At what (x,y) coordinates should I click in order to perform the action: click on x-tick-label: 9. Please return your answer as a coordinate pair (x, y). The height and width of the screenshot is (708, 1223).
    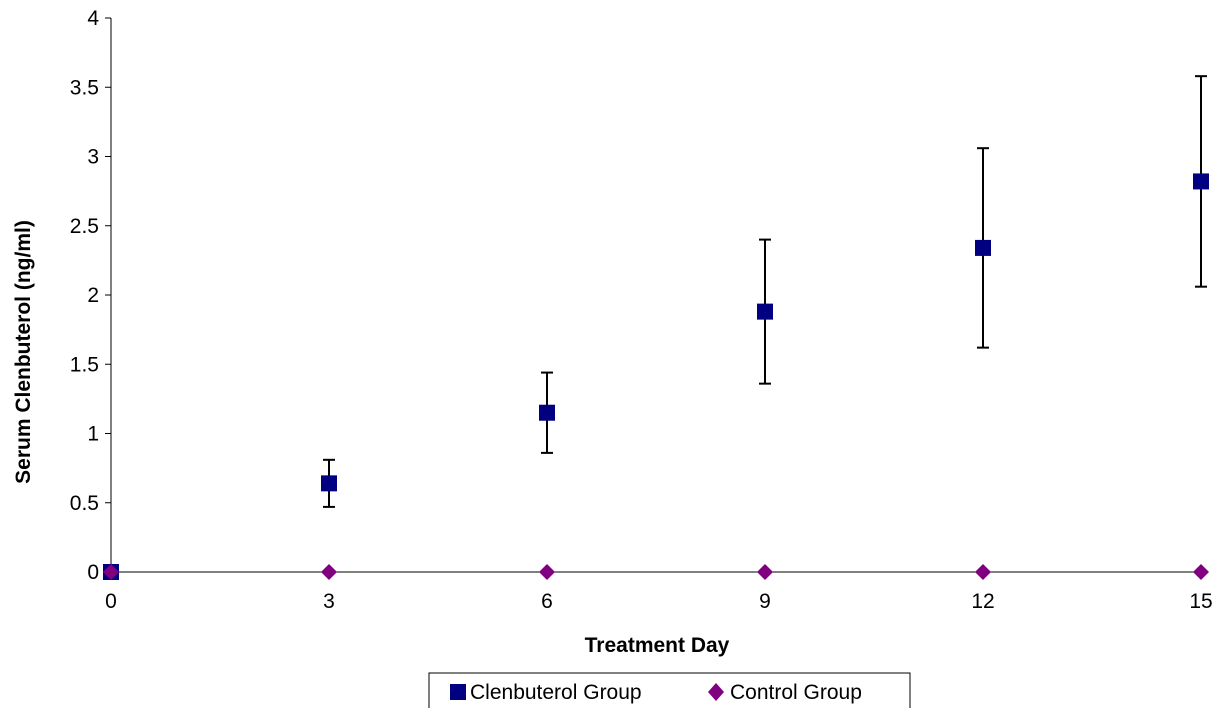
    Looking at the image, I should click on (765, 601).